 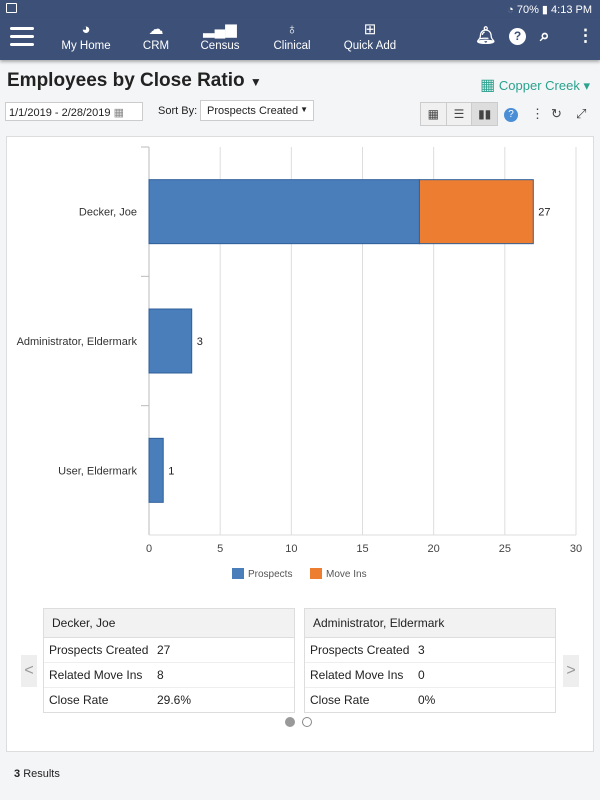 I want to click on date-range-text: 1/1/2019 - 2/28/2019, so click(x=60, y=113).